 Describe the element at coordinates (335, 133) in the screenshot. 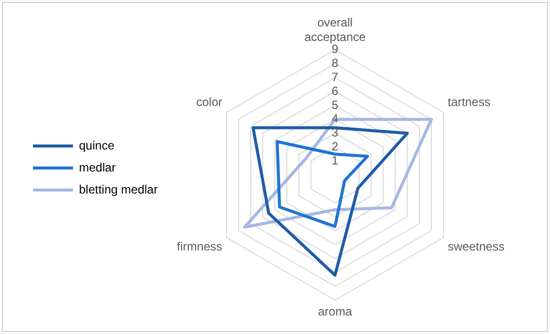

I see `y-tick-label: 3` at that location.